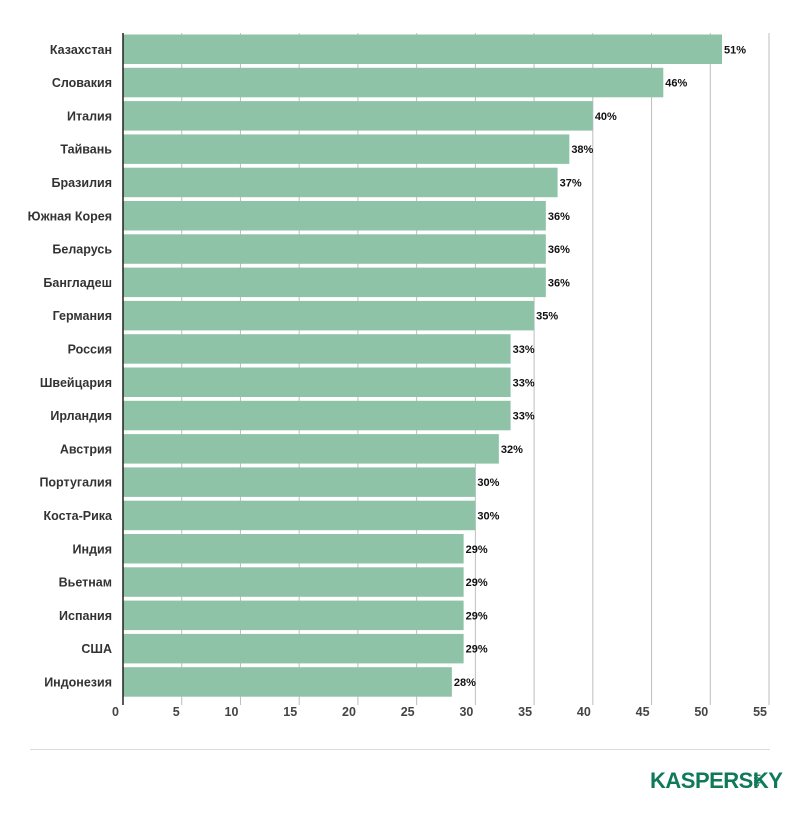 The image size is (800, 813). What do you see at coordinates (757, 781) in the screenshot?
I see `logo-sub: lab` at bounding box center [757, 781].